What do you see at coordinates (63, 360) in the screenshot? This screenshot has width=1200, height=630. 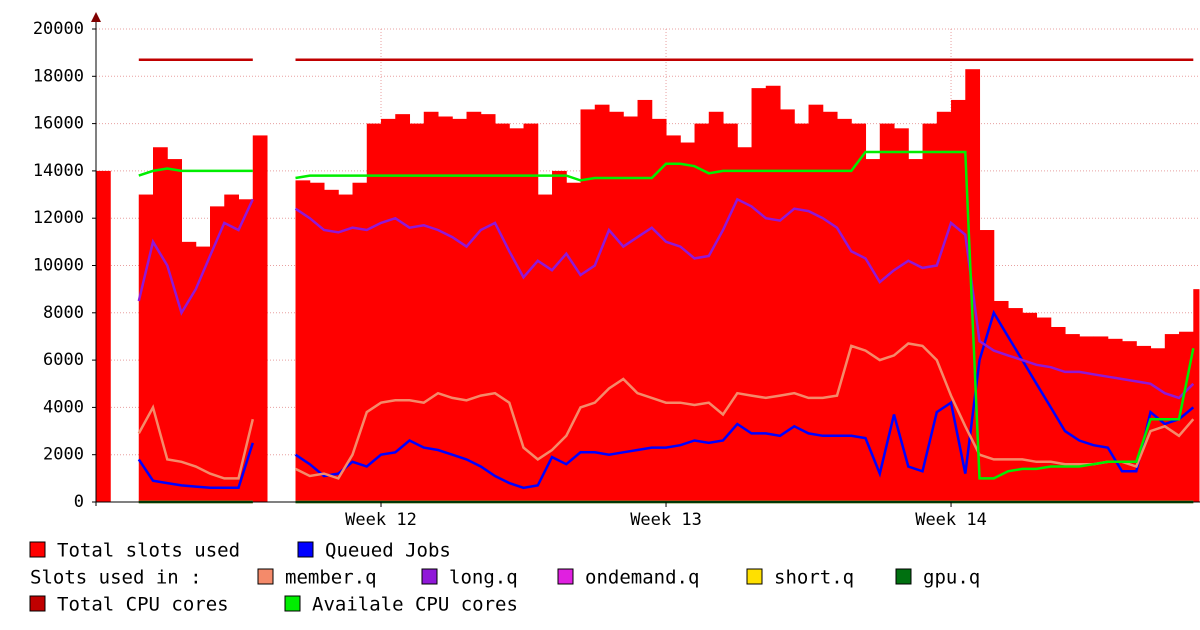 I see `y-tick-label: 6000` at bounding box center [63, 360].